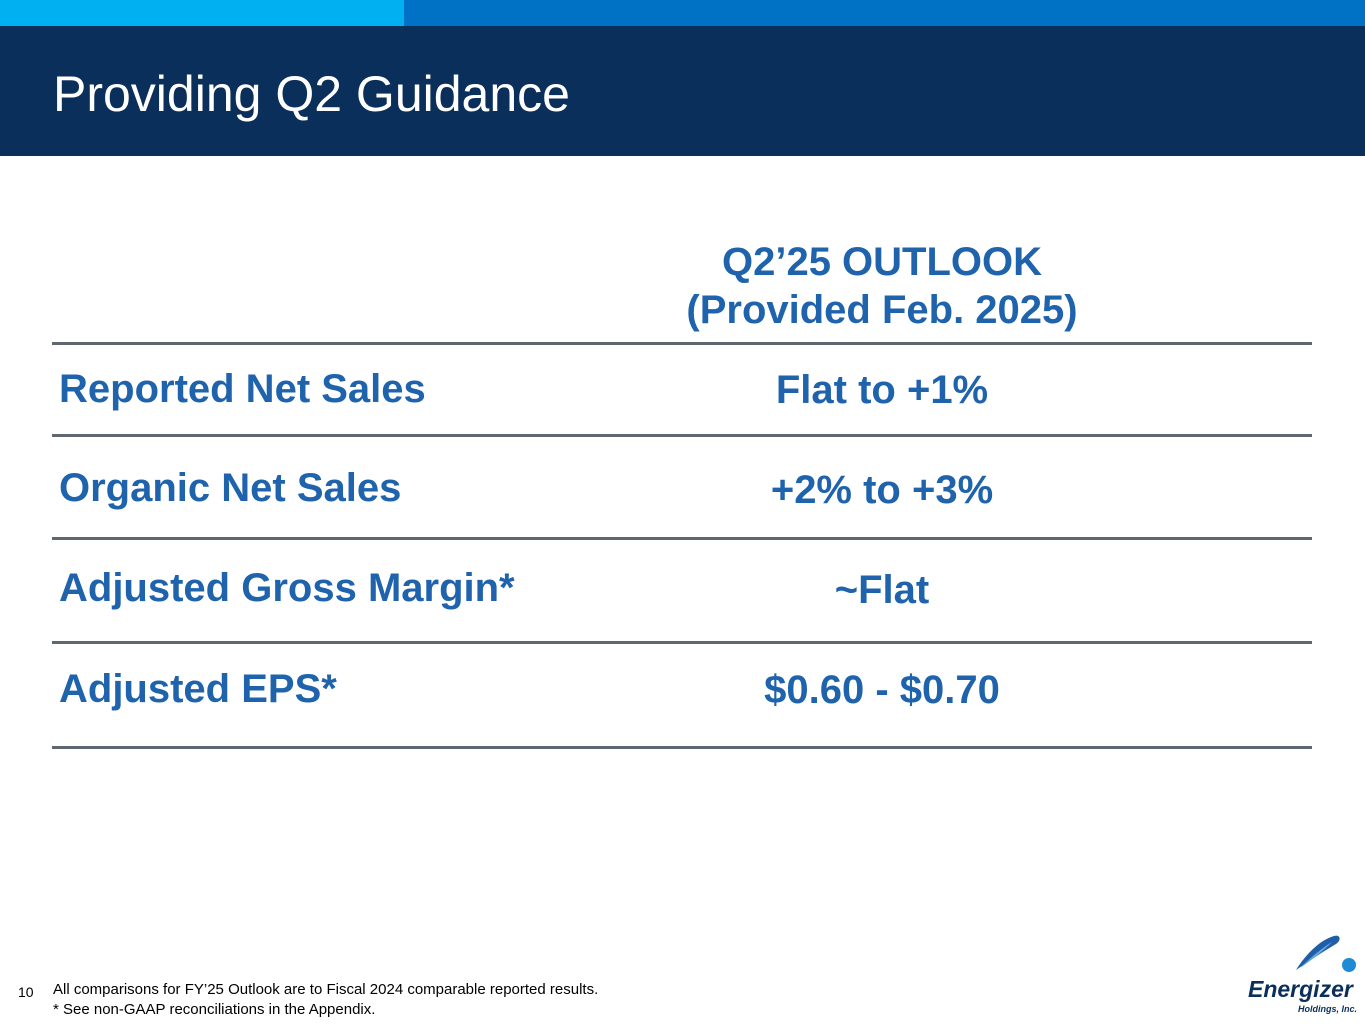  What do you see at coordinates (202, 13) in the screenshot?
I see `top-accent-bar-light` at bounding box center [202, 13].